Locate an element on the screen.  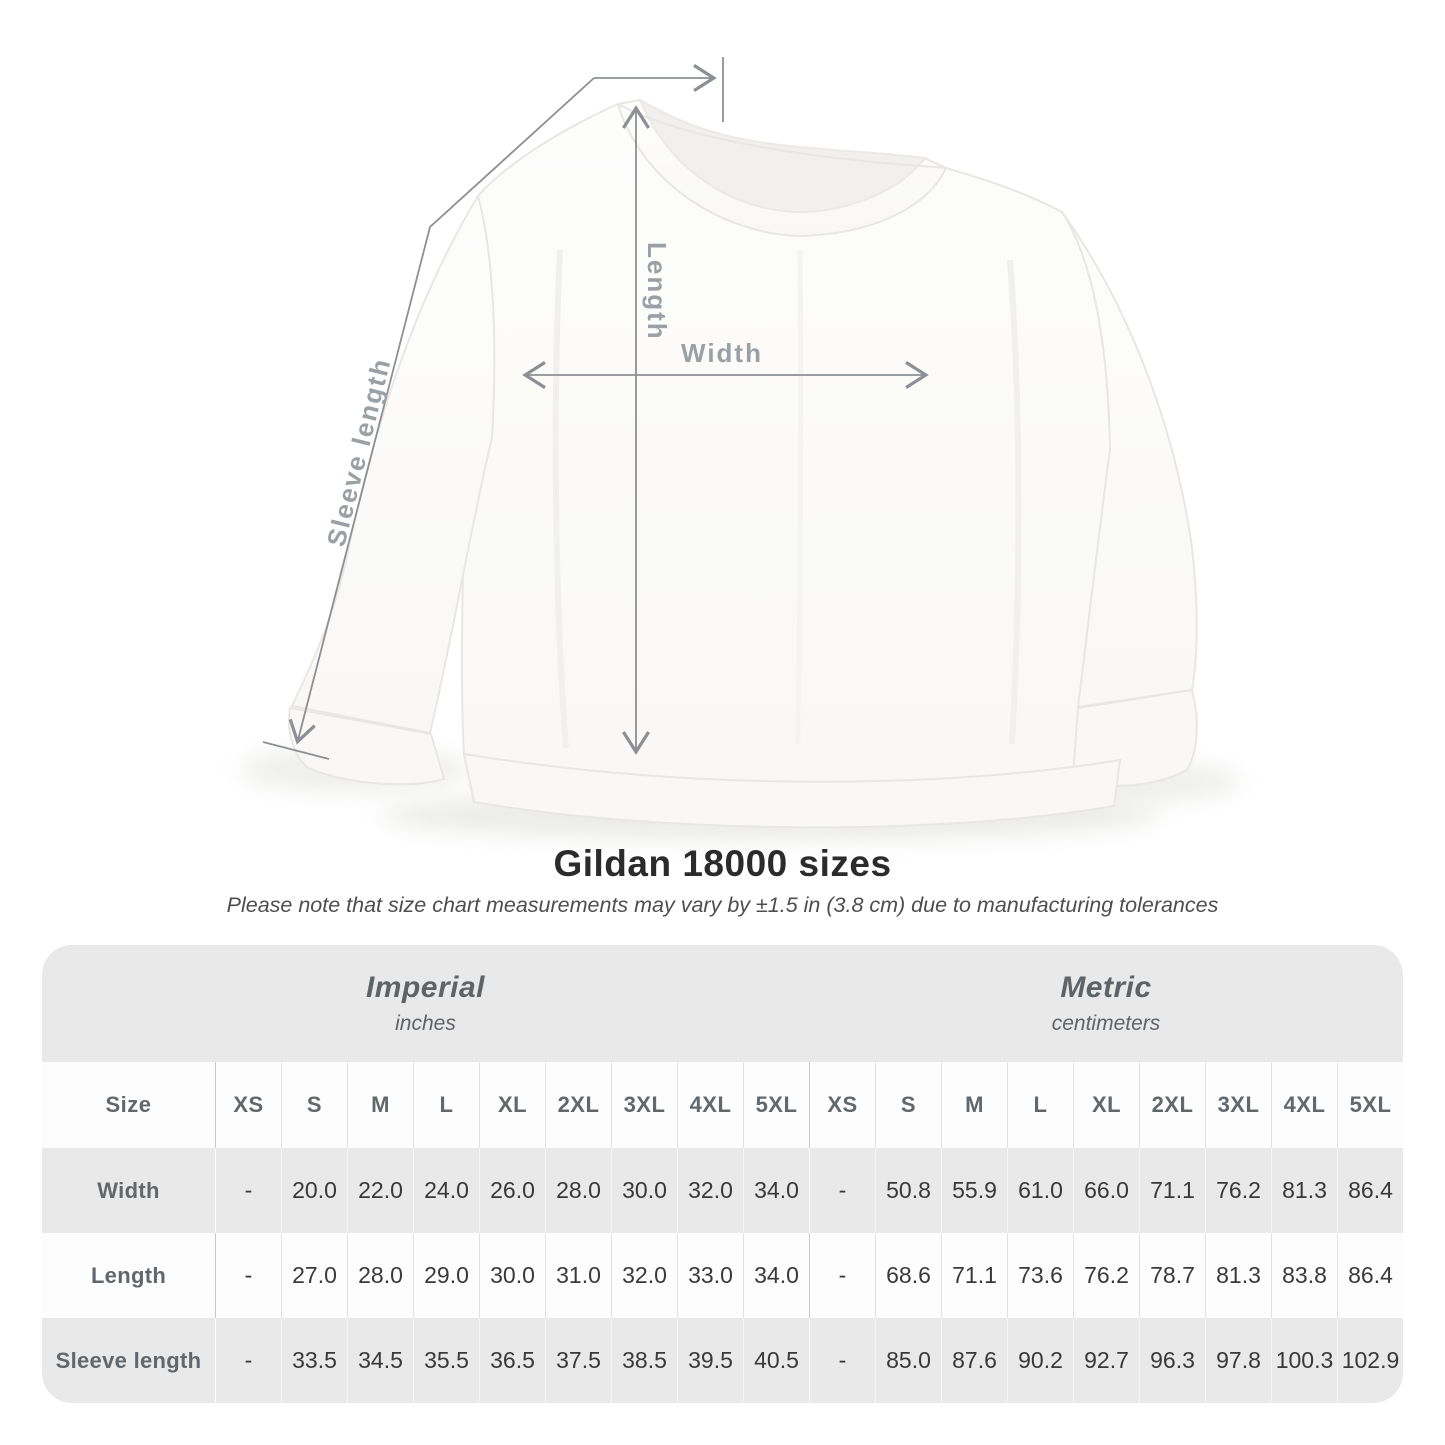
column-header-metric-xl: XL is located at coordinates (1106, 1105).